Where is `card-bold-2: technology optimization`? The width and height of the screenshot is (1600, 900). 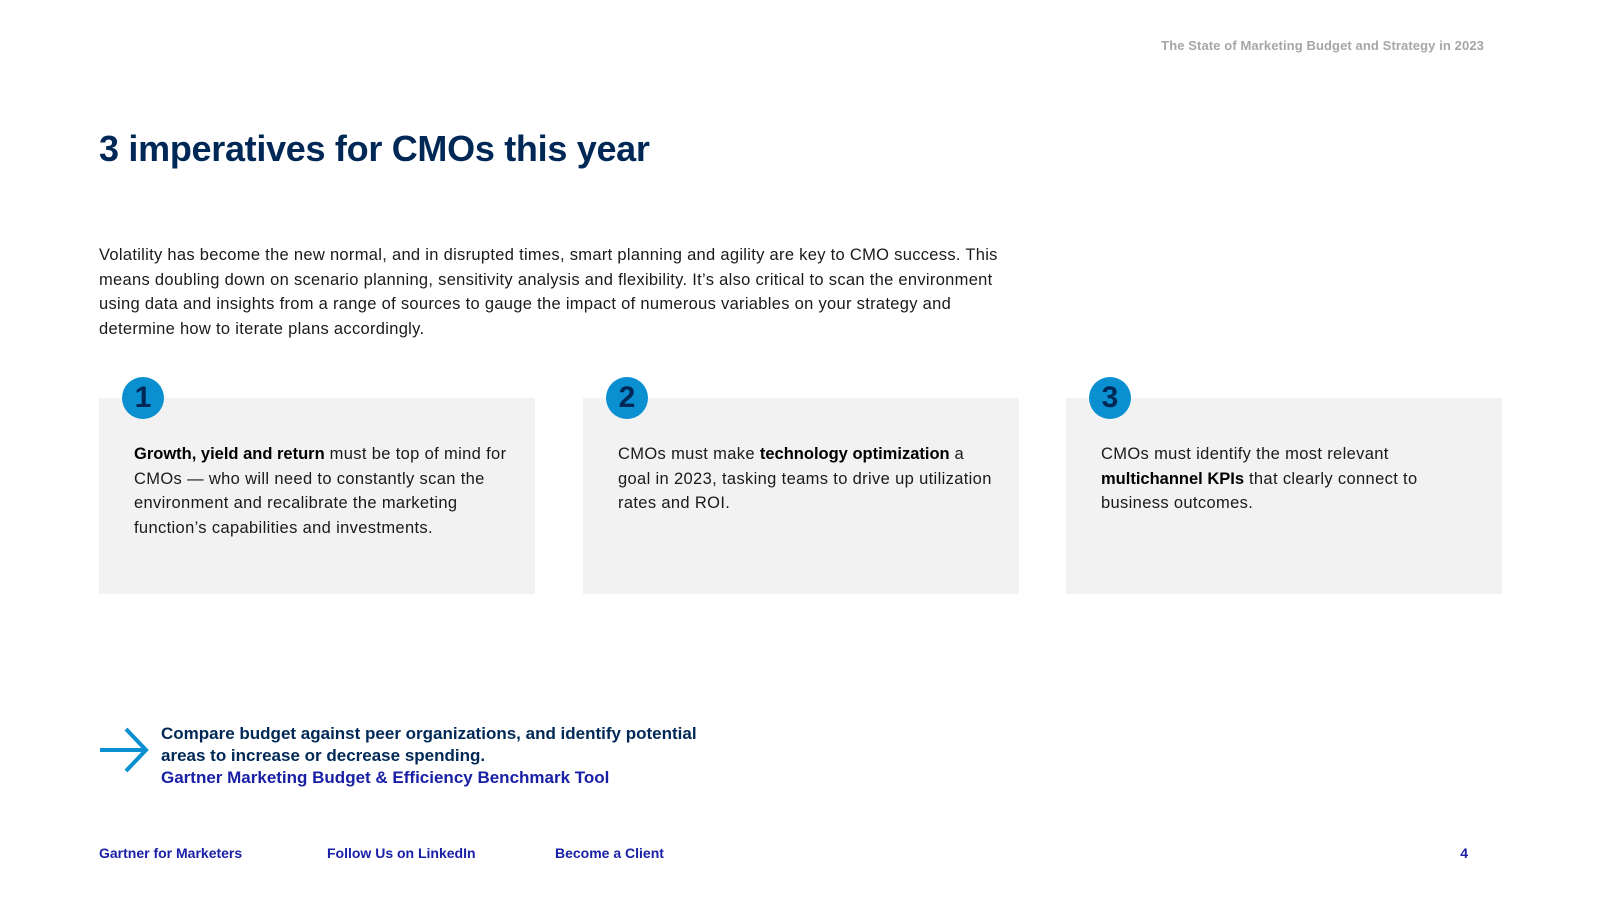 card-bold-2: technology optimization is located at coordinates (854, 454).